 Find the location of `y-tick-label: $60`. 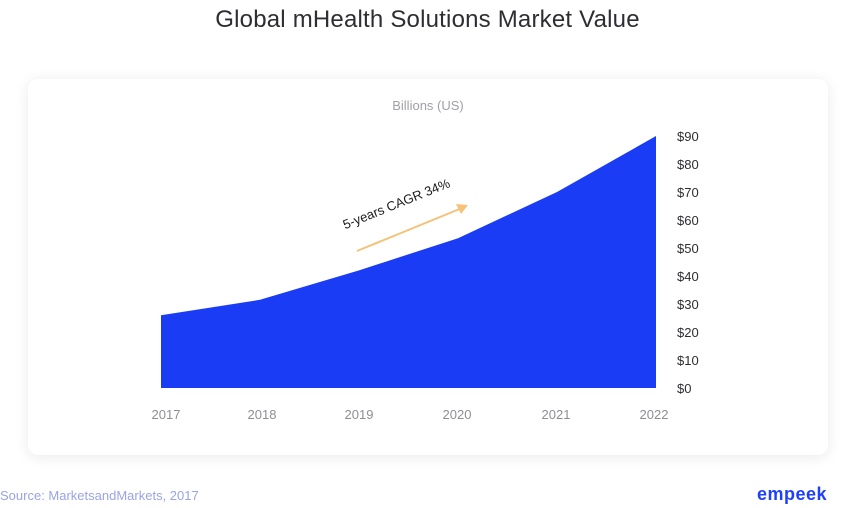

y-tick-label: $60 is located at coordinates (688, 220).